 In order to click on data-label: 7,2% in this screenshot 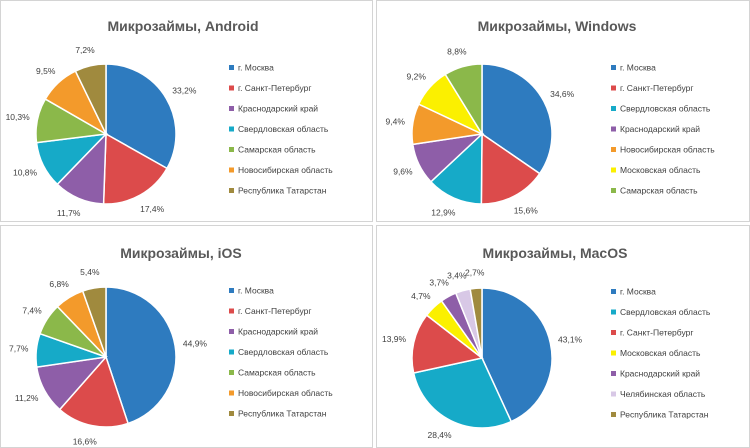, I will do `click(85, 50)`.